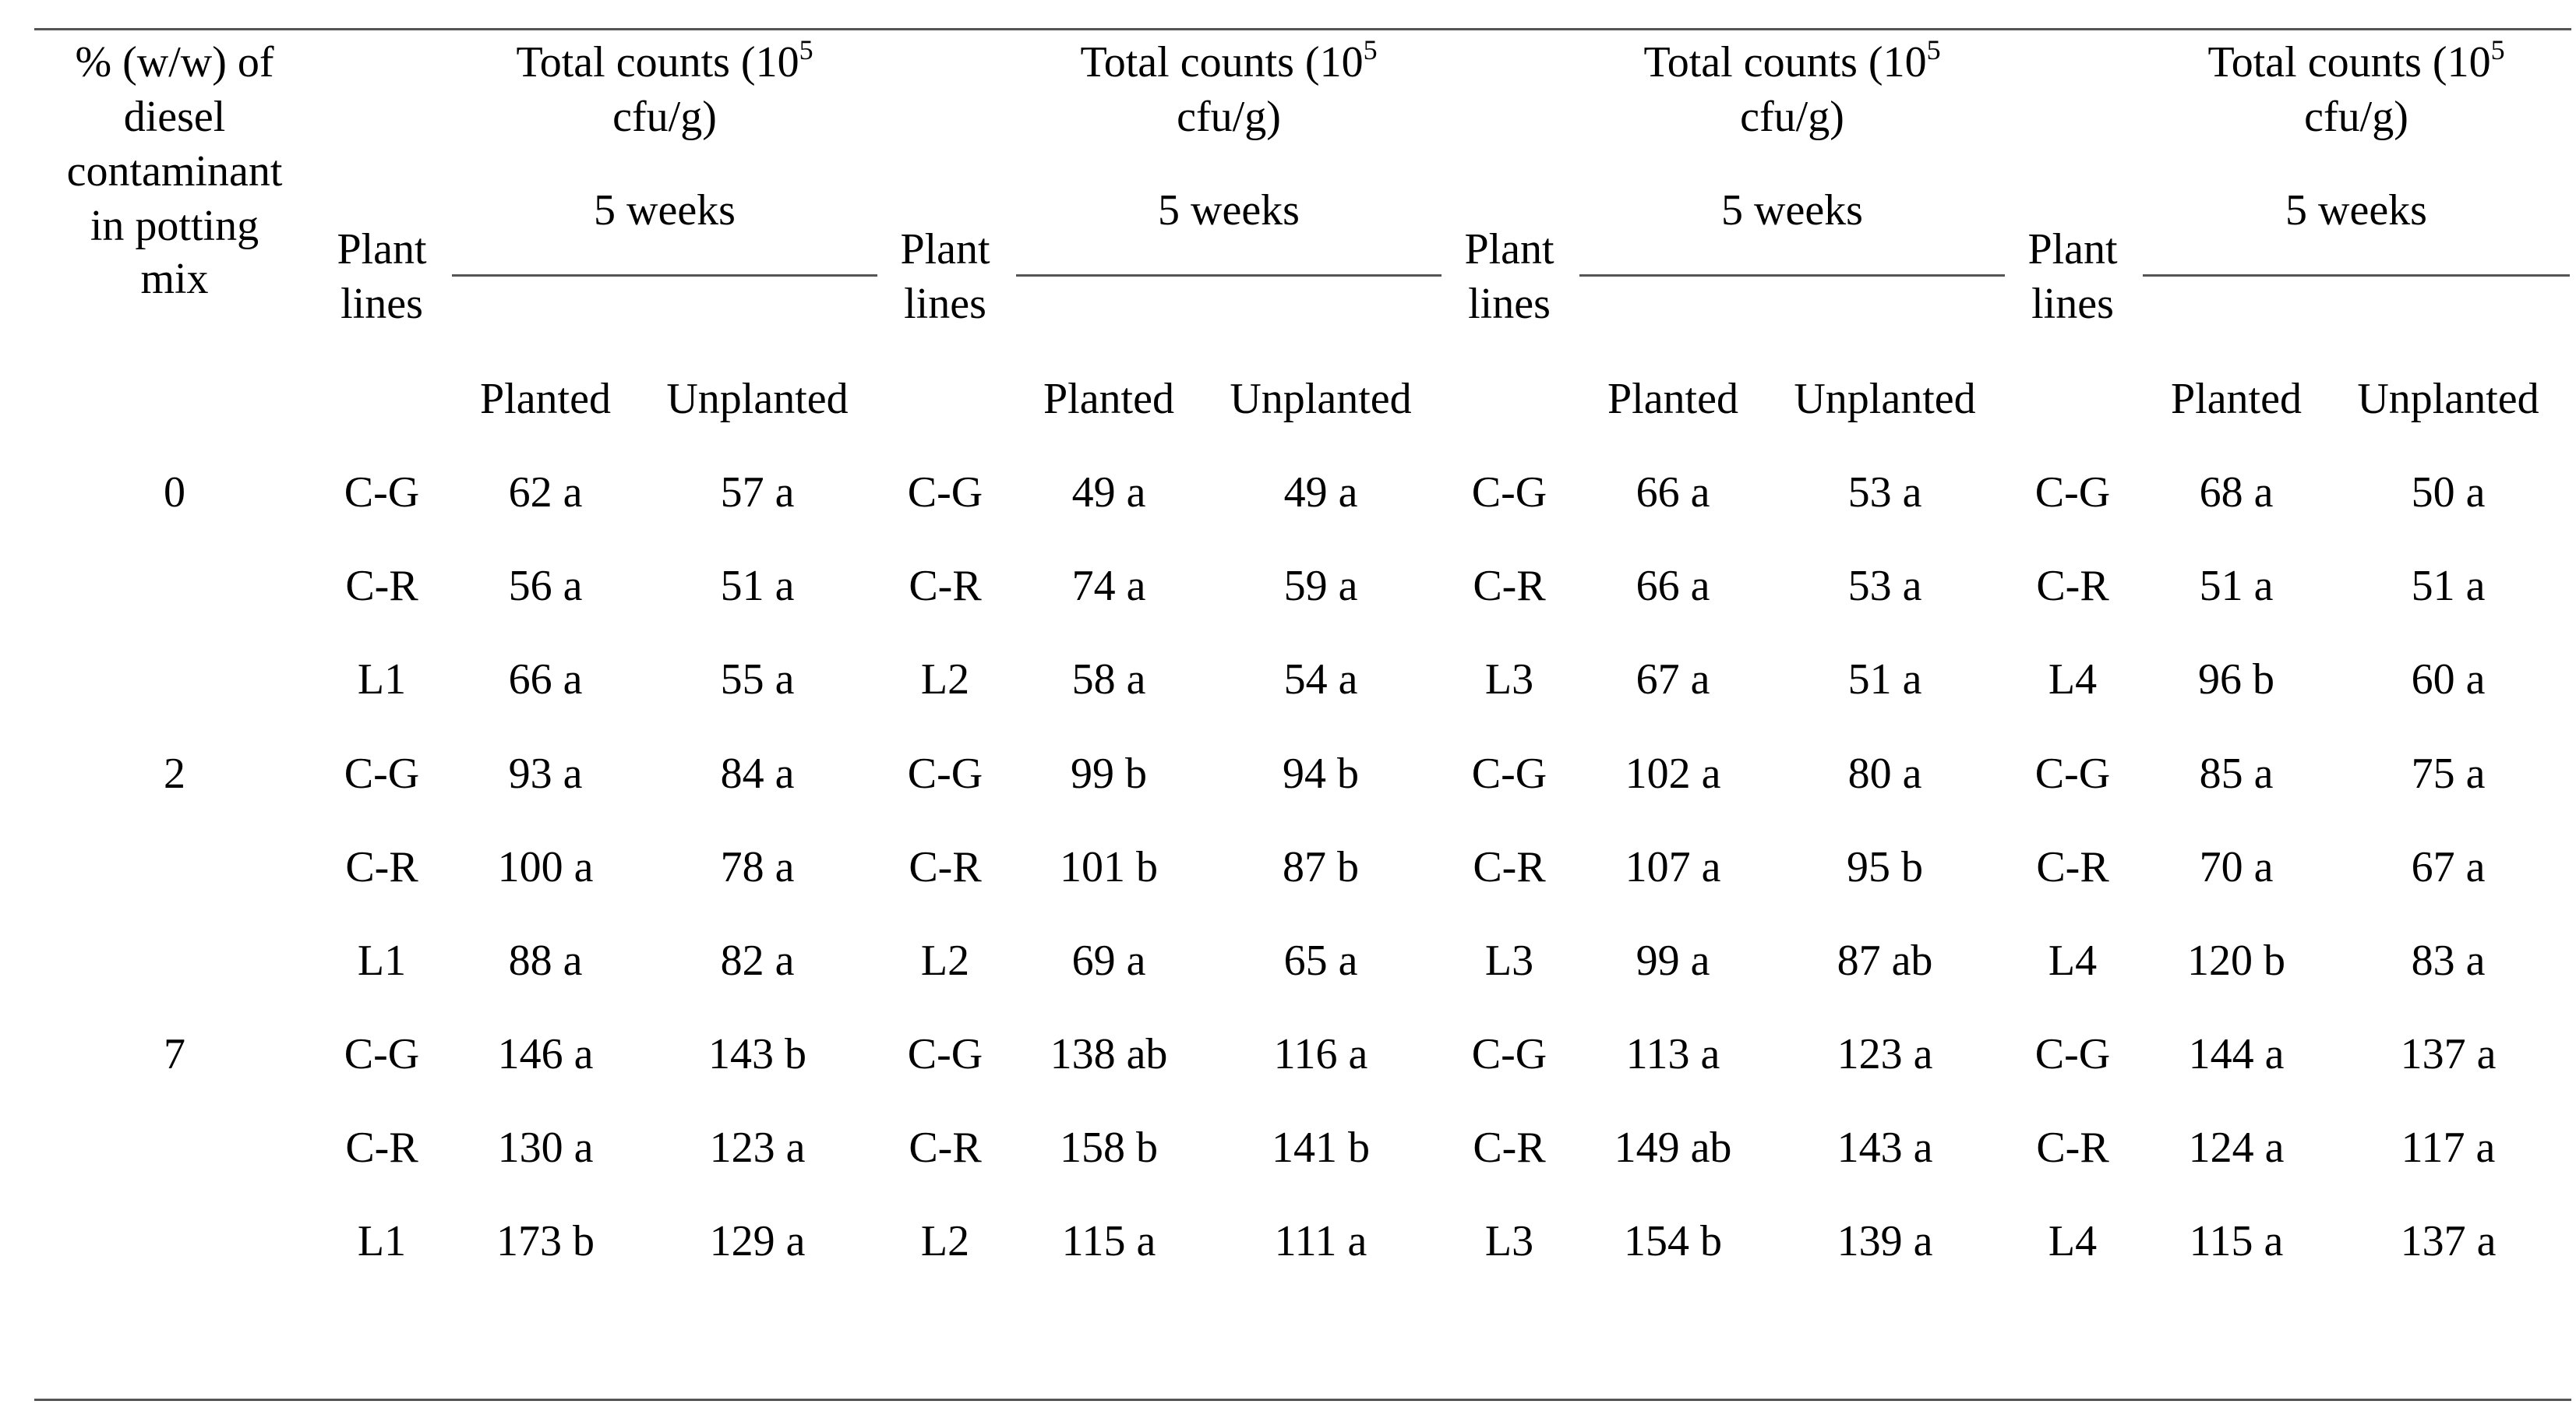 The width and height of the screenshot is (2576, 1415). Describe the element at coordinates (2448, 867) in the screenshot. I see `unplanted-value-cell: 67 a` at that location.